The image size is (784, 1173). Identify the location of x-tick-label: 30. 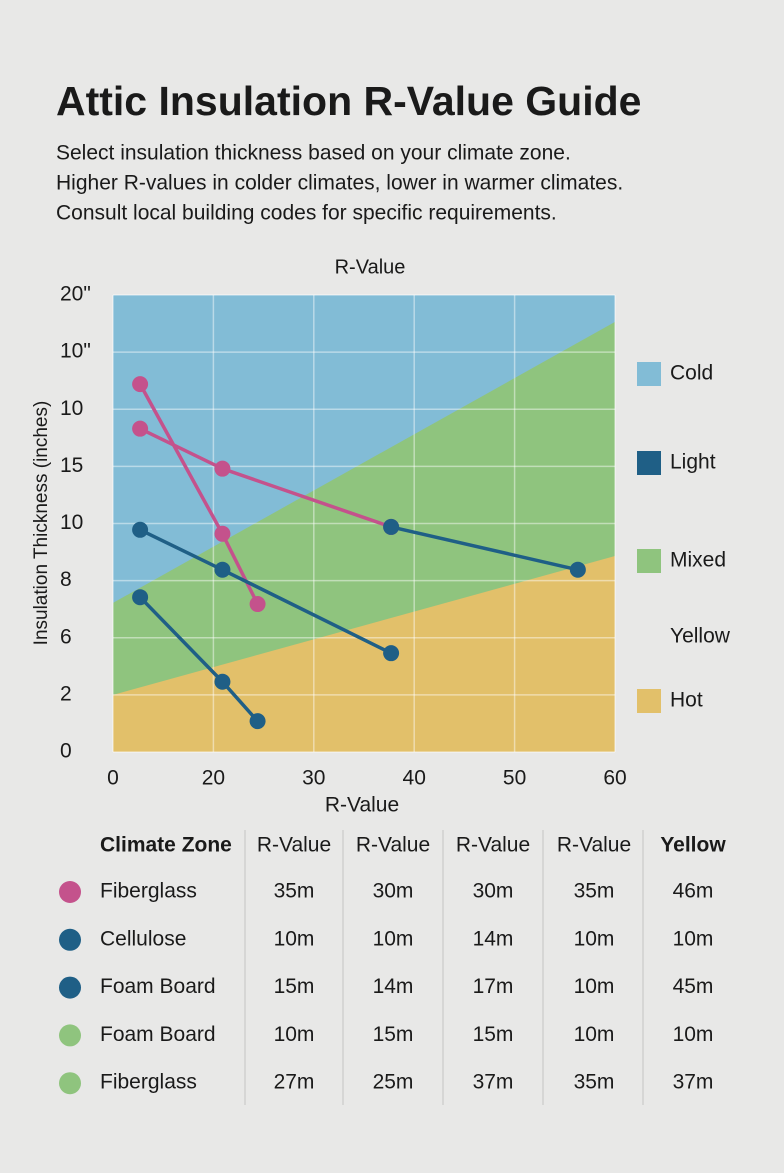
(313, 778).